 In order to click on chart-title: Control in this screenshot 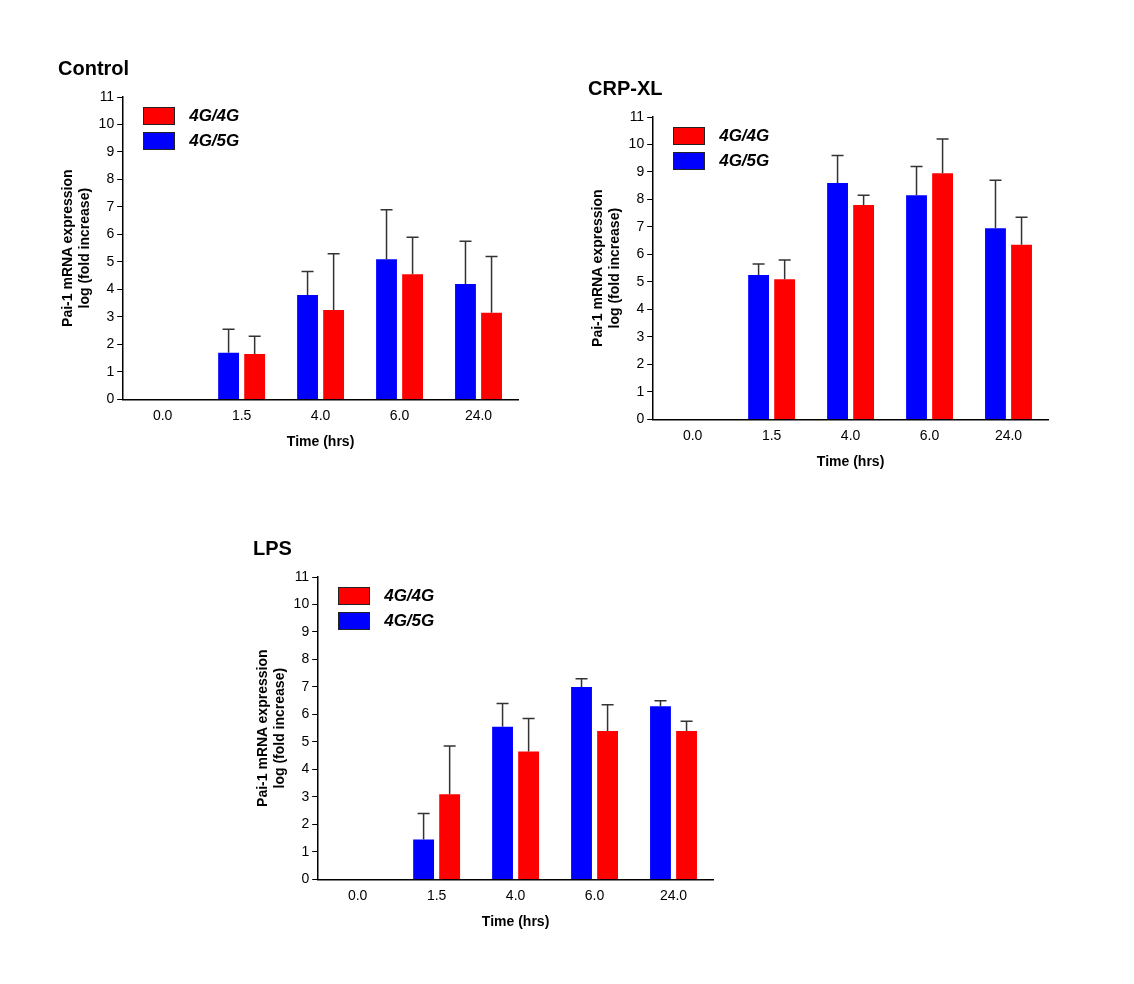, I will do `click(94, 67)`.